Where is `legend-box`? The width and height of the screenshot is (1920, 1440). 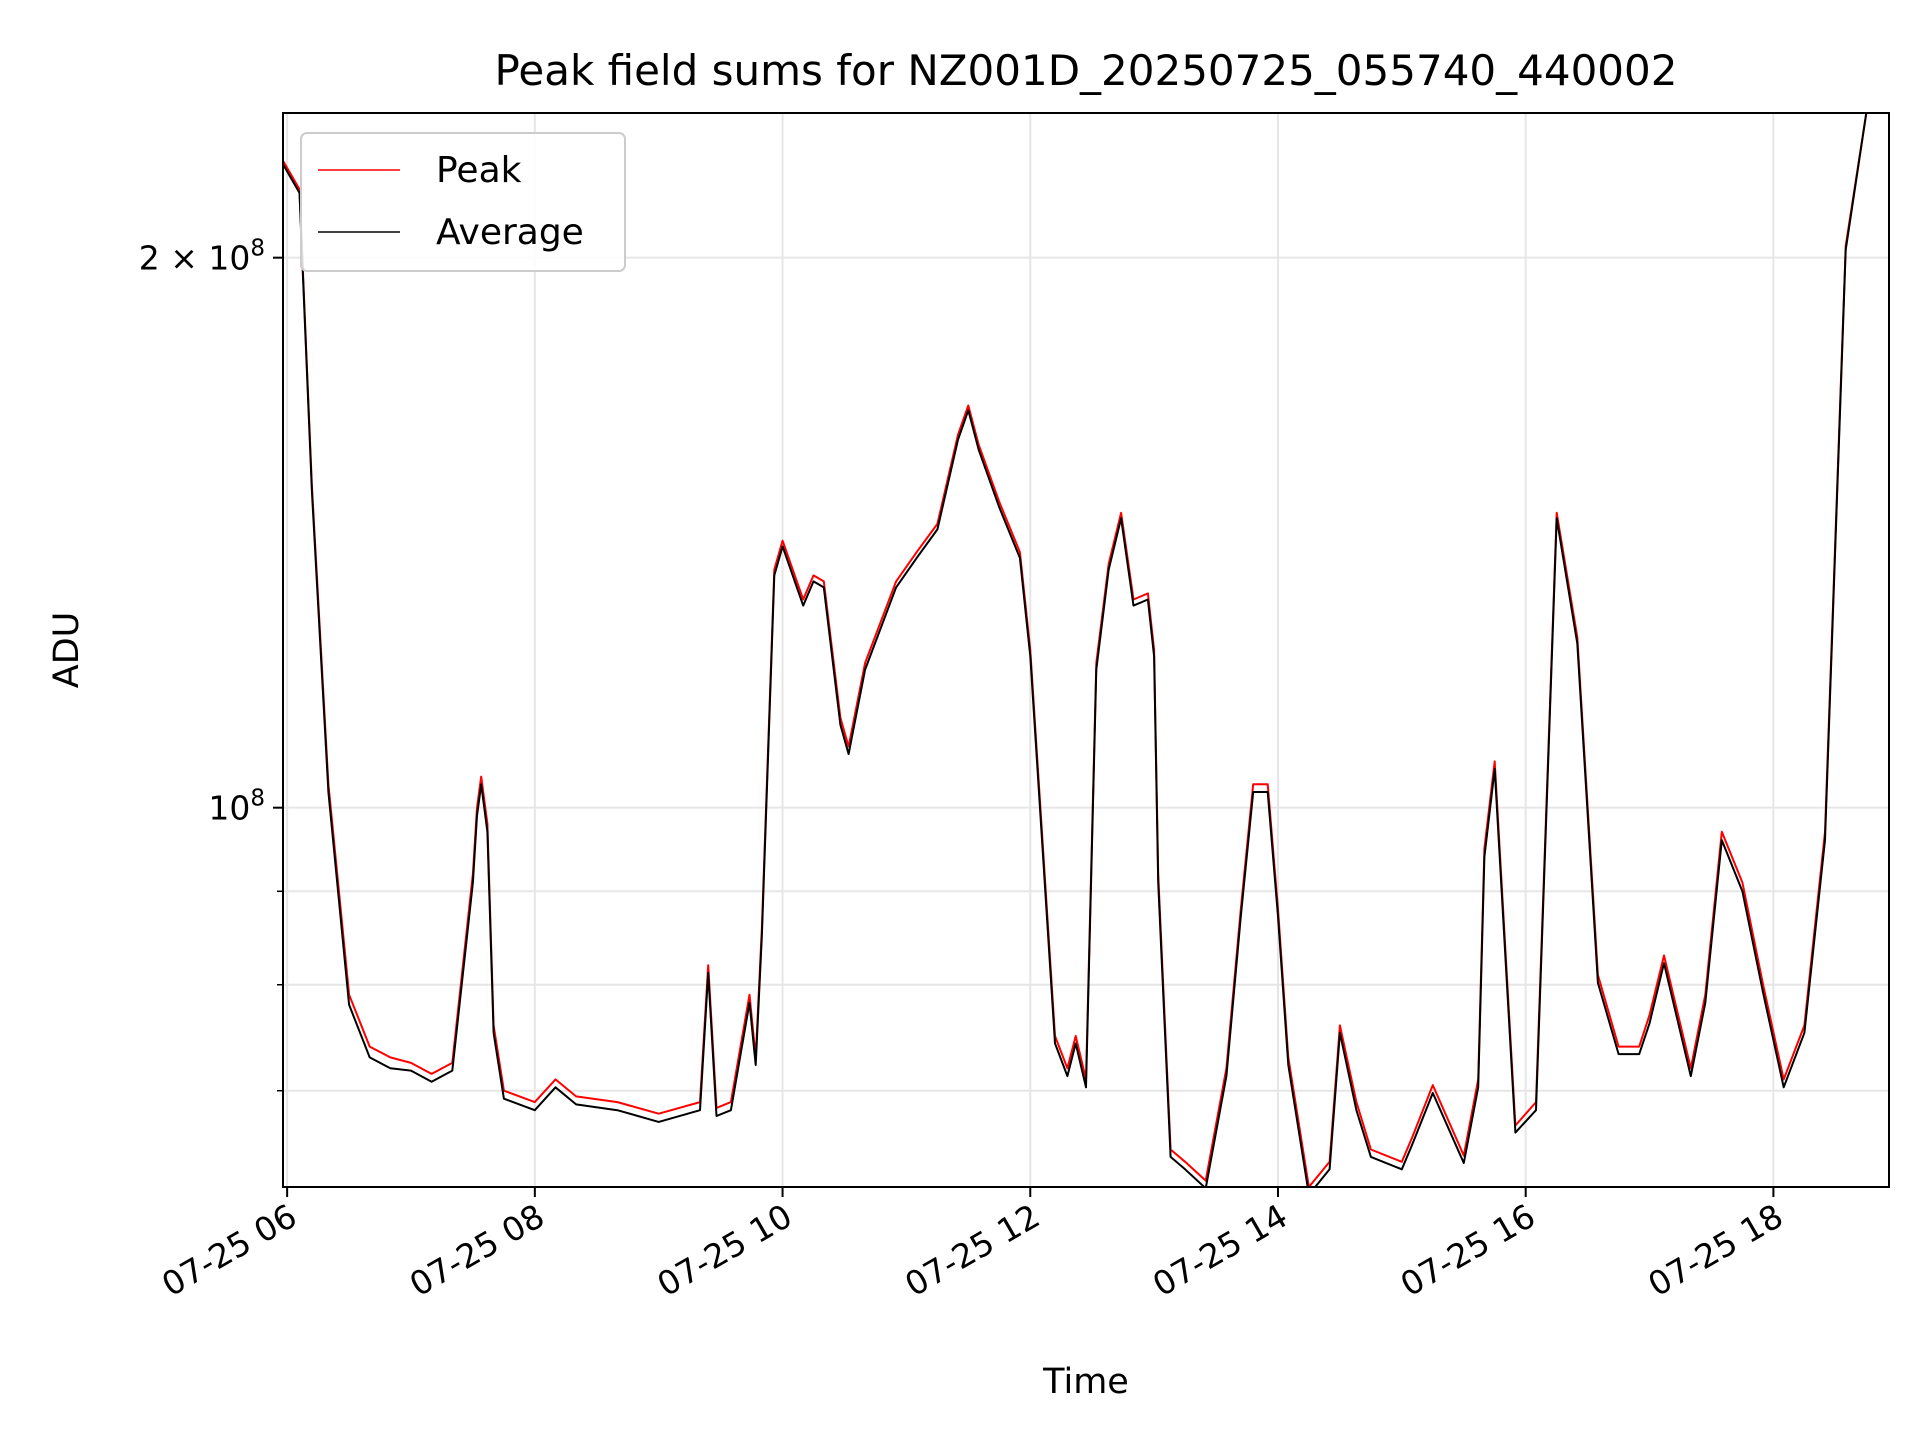 legend-box is located at coordinates (463, 202).